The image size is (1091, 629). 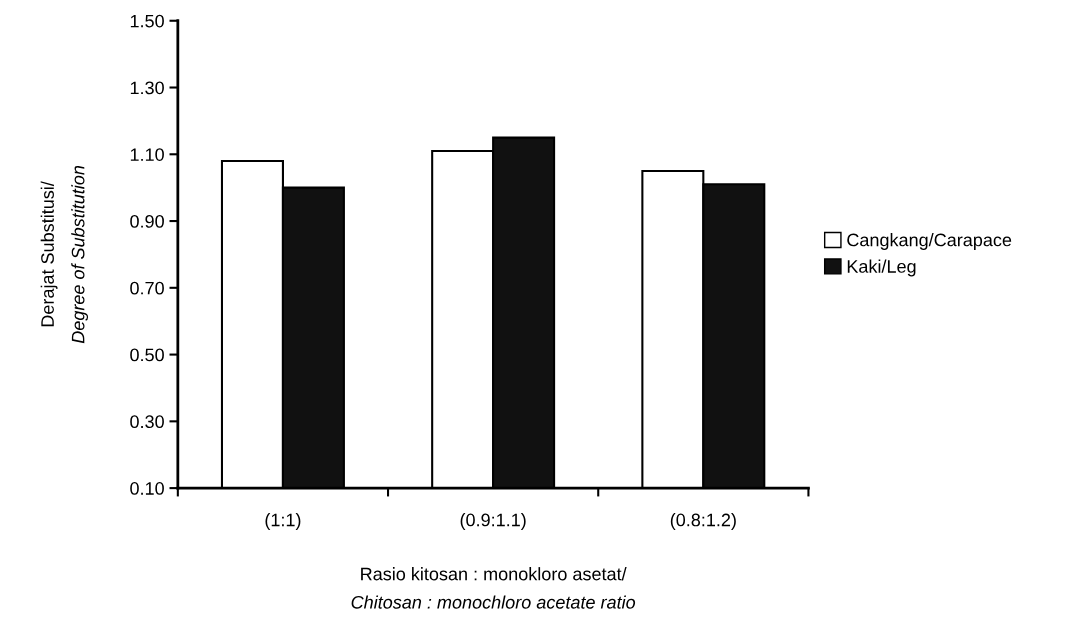 What do you see at coordinates (147, 221) in the screenshot?
I see `y-tick-label: 0.90` at bounding box center [147, 221].